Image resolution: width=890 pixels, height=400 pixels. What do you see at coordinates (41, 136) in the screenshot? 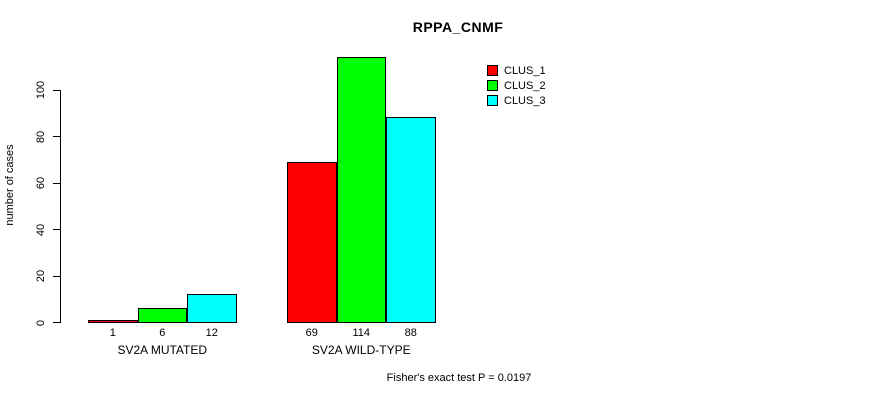
I see `y-axis-tick-label: 80` at bounding box center [41, 136].